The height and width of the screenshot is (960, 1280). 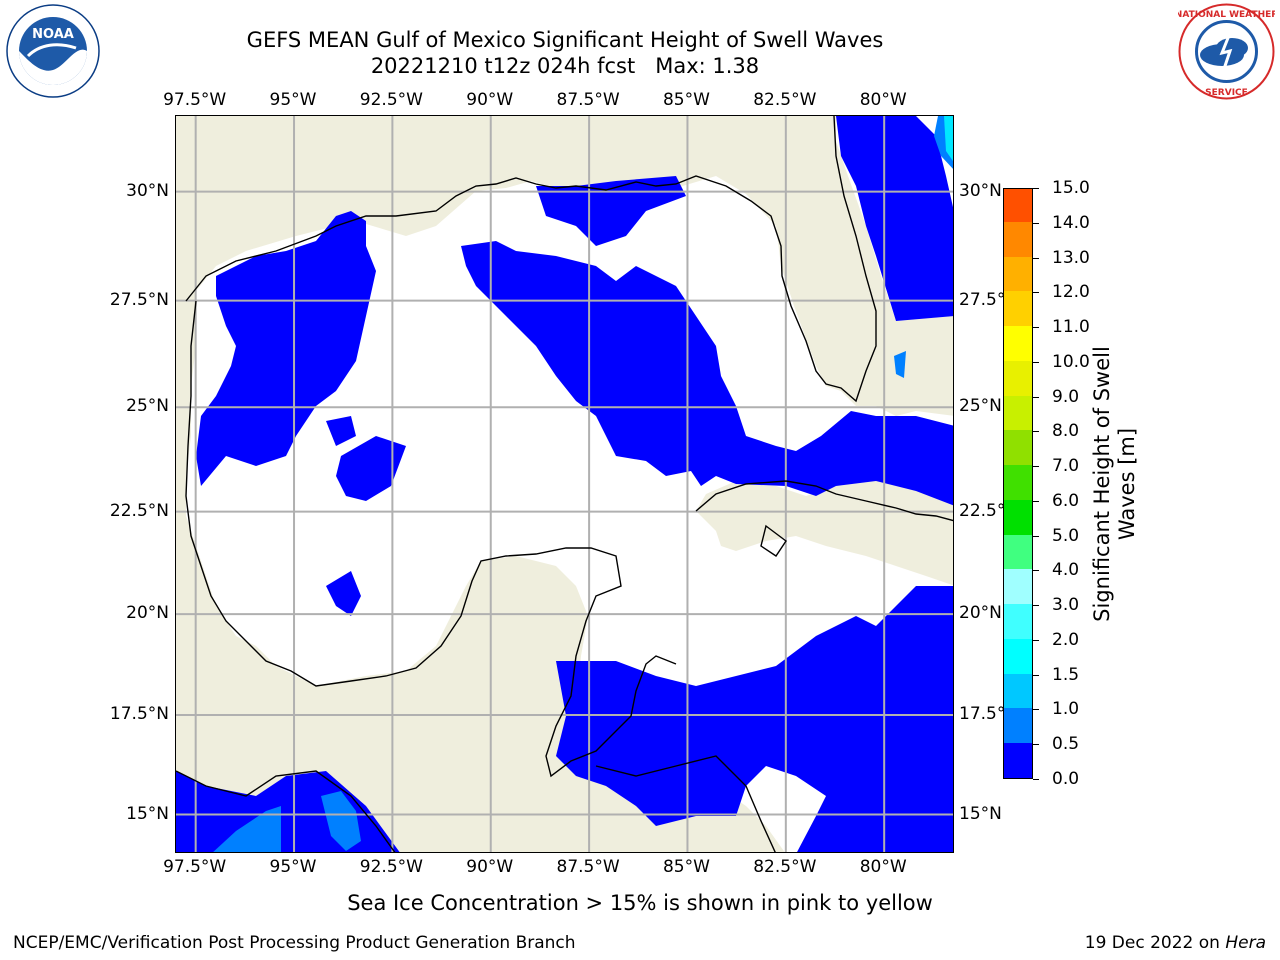 What do you see at coordinates (288, 811) in the screenshot?
I see `pacific-sw` at bounding box center [288, 811].